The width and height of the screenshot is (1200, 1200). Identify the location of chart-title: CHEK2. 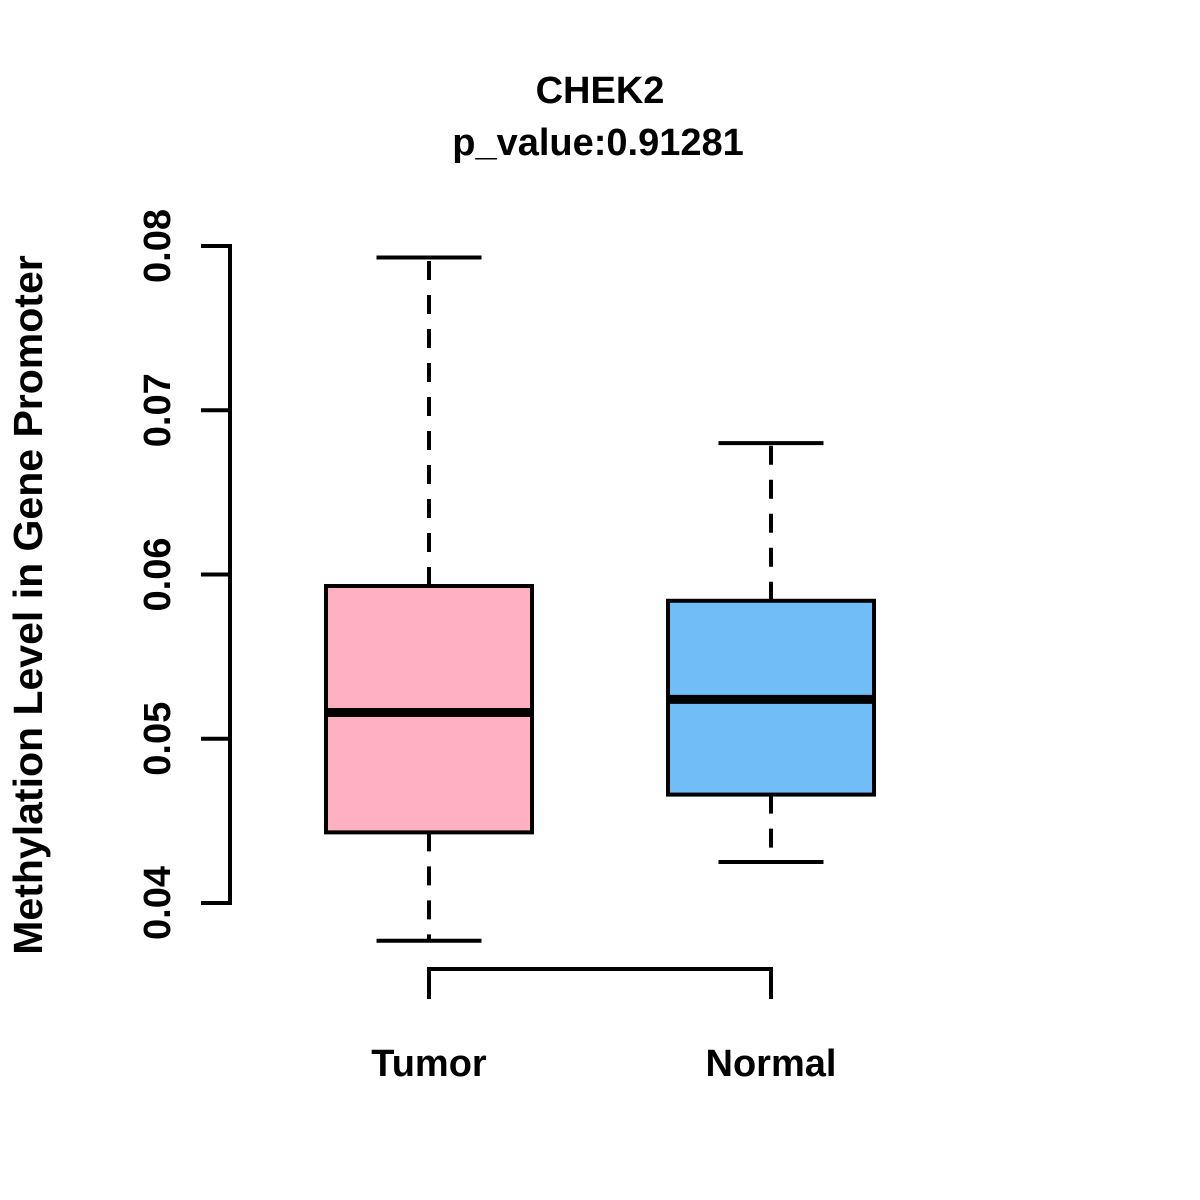
(600, 91).